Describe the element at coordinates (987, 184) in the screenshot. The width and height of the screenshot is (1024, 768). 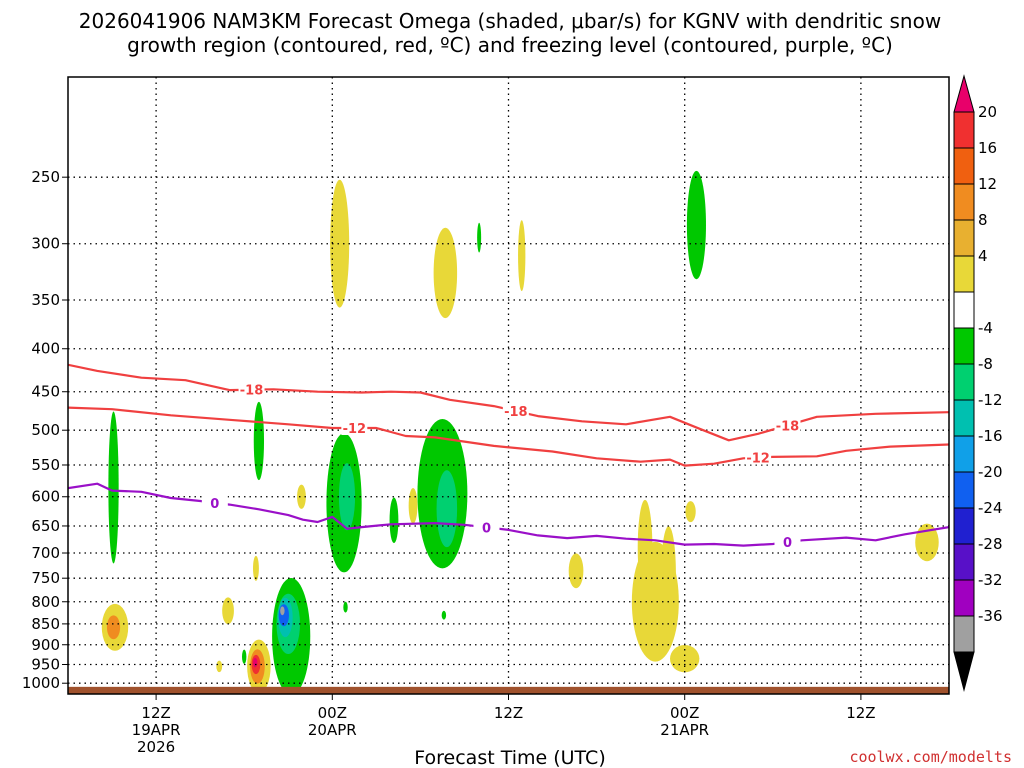
I see `colorbar-label: 12` at that location.